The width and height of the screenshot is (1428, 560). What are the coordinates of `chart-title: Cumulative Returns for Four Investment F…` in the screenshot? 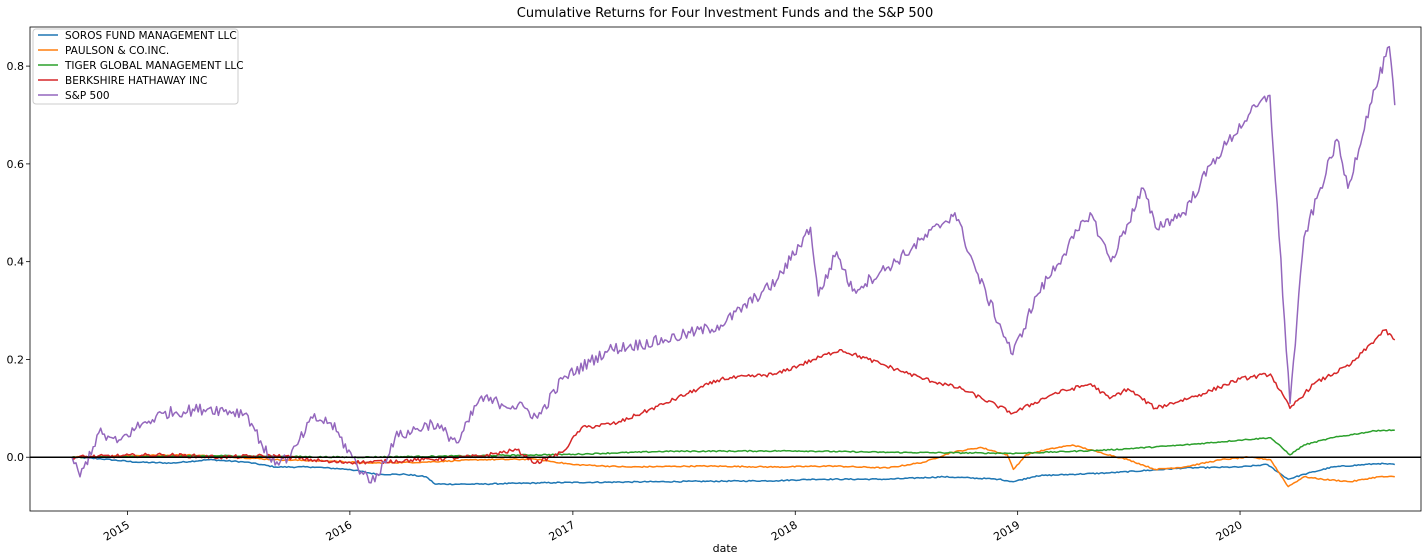 It's located at (725, 13).